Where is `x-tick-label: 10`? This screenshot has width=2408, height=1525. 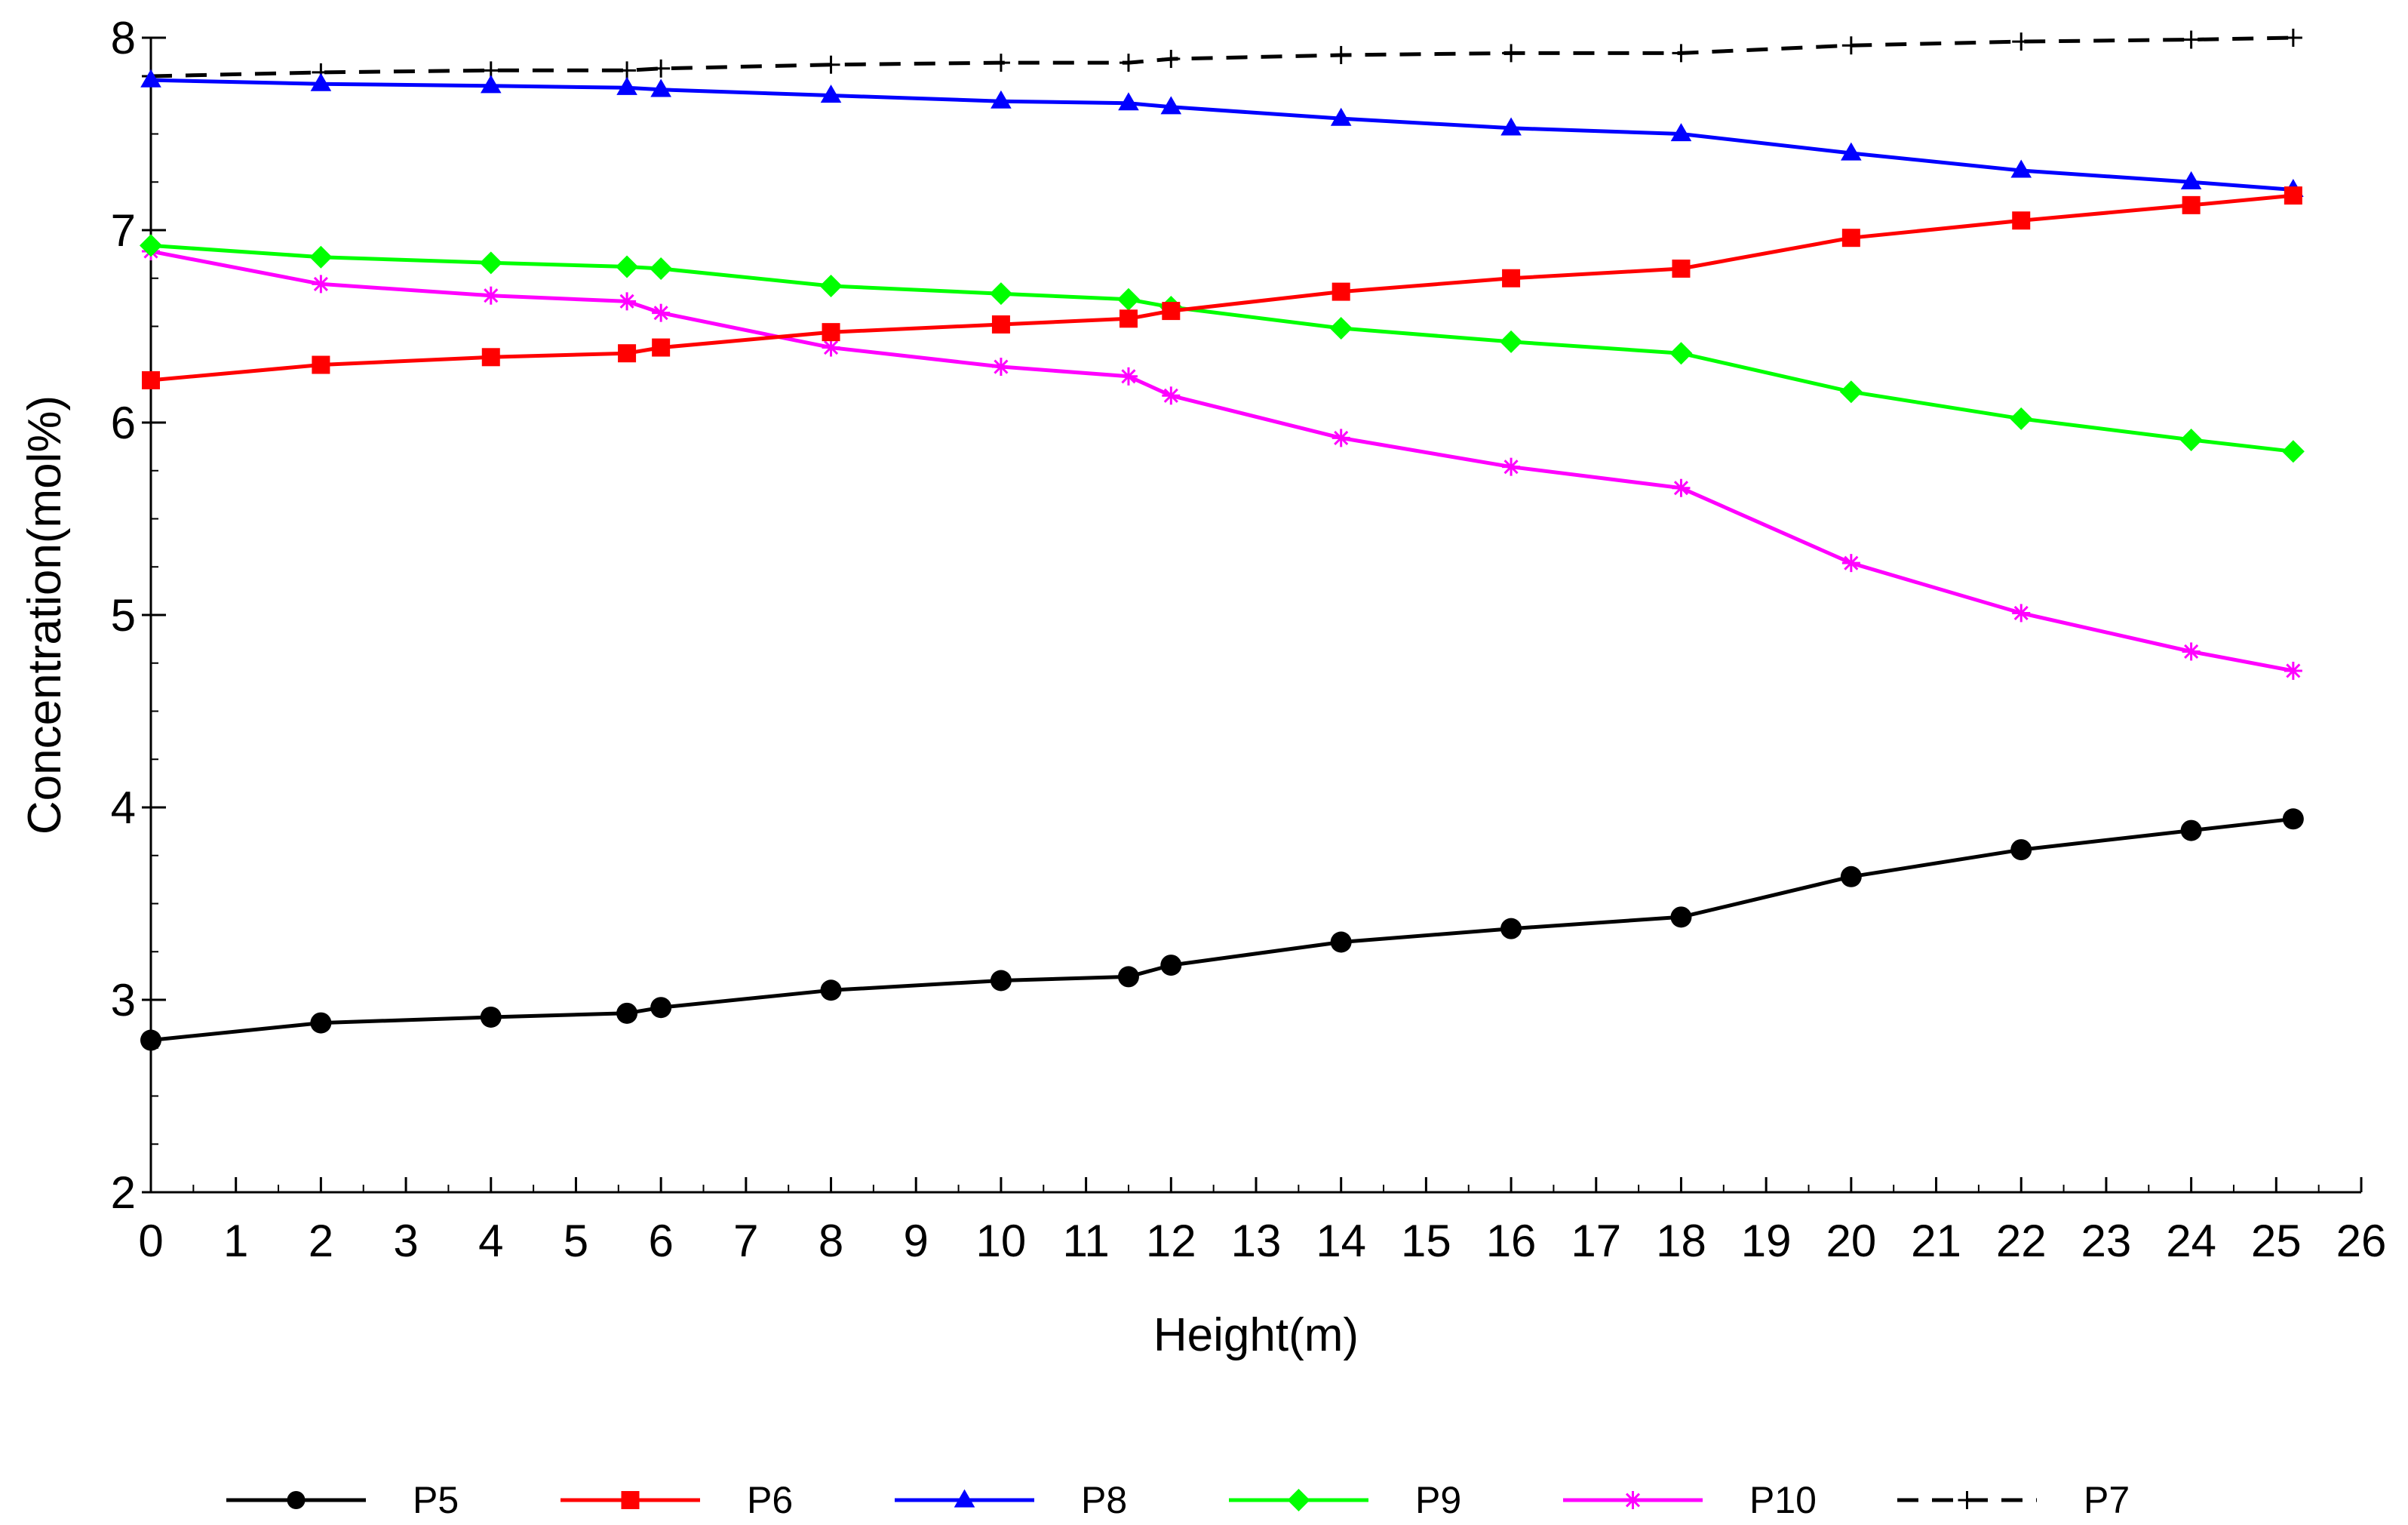
x-tick-label: 10 is located at coordinates (1001, 1241).